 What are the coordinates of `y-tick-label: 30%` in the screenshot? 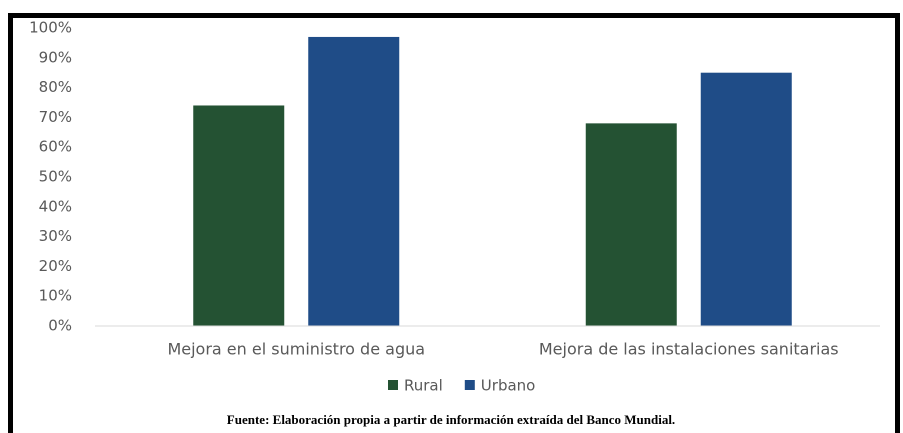 It's located at (55, 236).